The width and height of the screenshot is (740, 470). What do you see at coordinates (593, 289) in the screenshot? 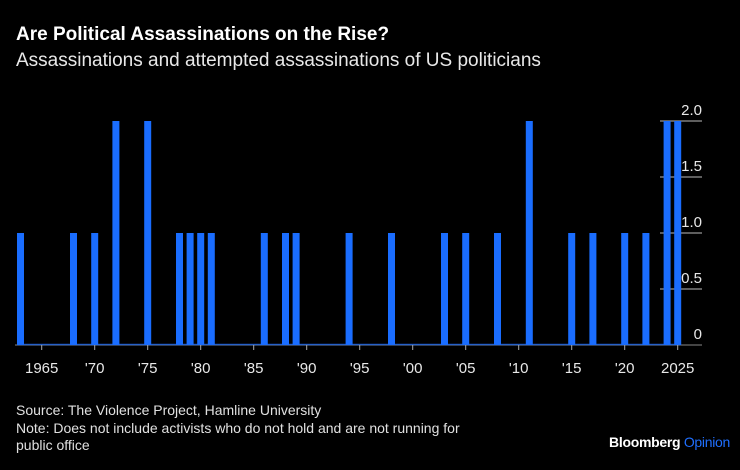
I see `bar-2017` at bounding box center [593, 289].